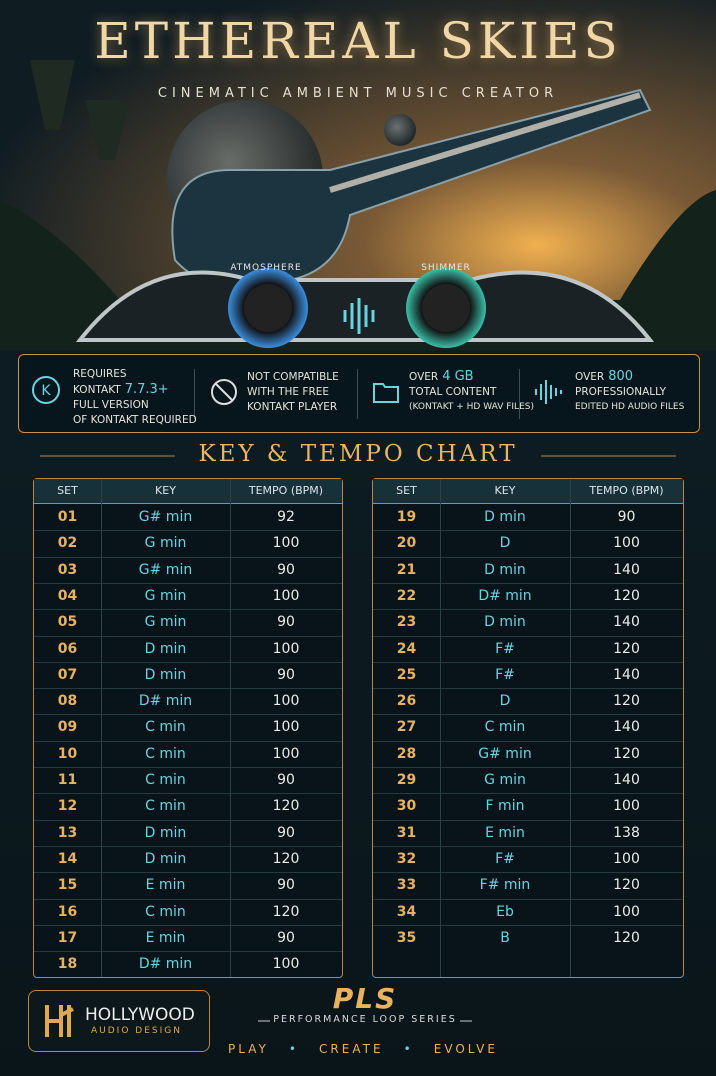 The image size is (716, 1076). Describe the element at coordinates (140, 1015) in the screenshot. I see `brand: HOLLYWOOD` at that location.